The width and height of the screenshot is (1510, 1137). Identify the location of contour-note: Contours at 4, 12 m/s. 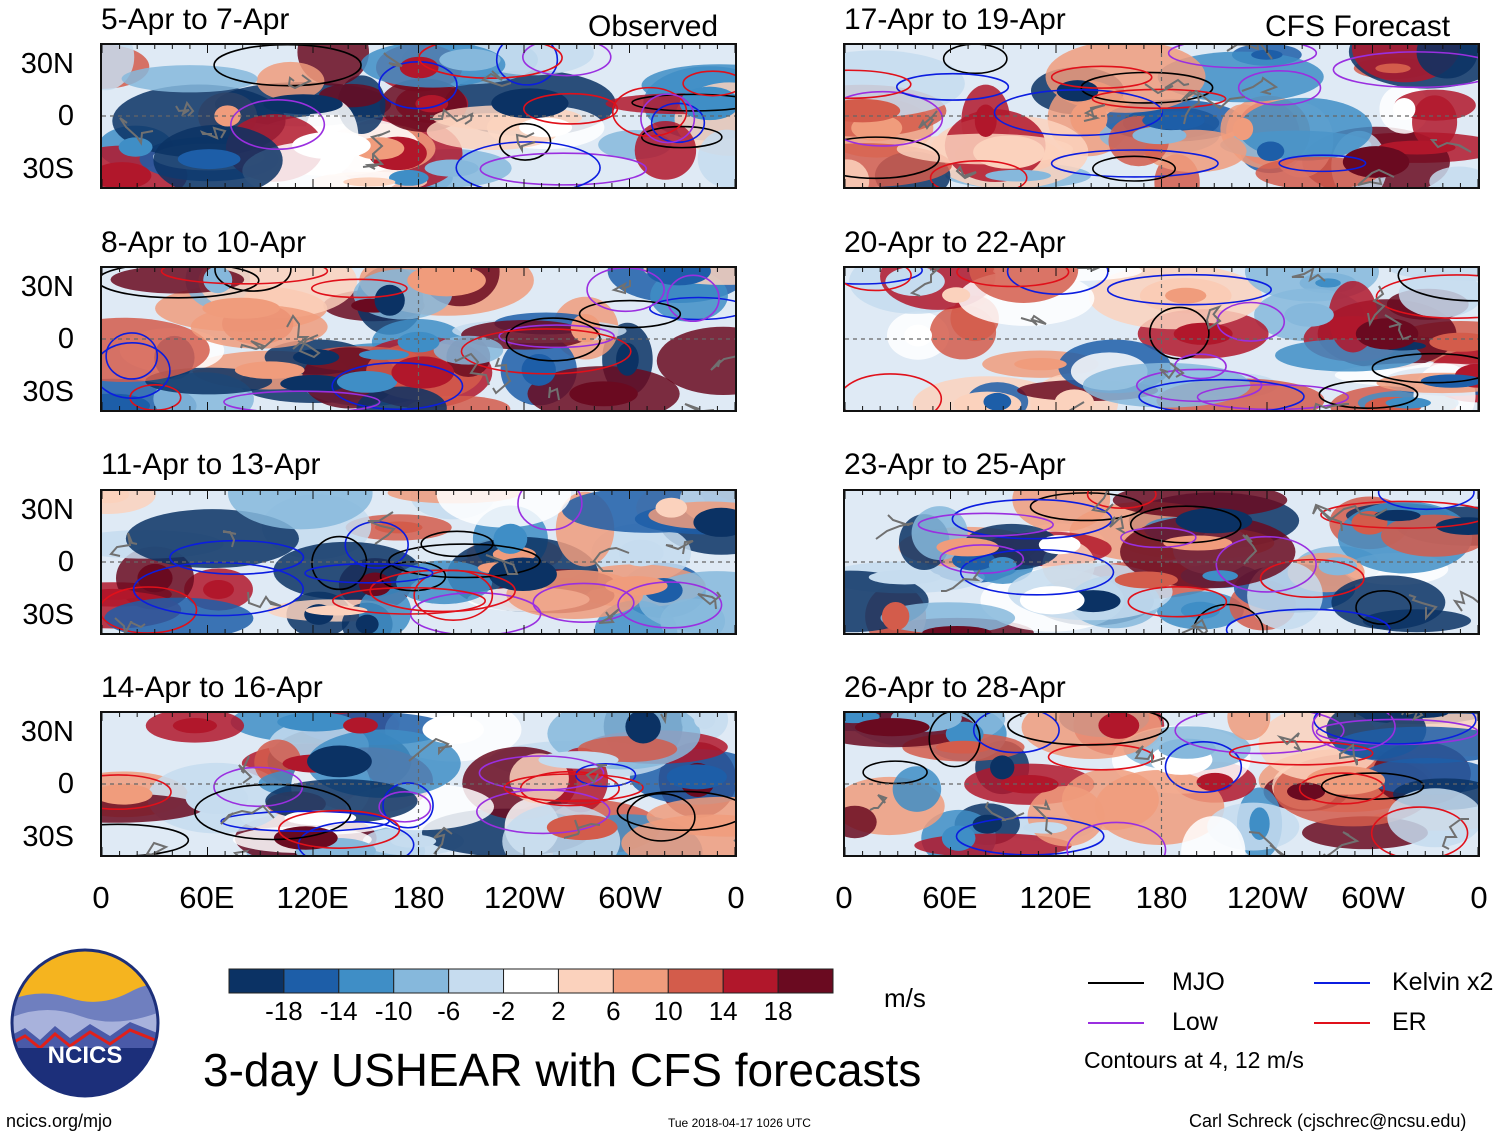
(1194, 1060).